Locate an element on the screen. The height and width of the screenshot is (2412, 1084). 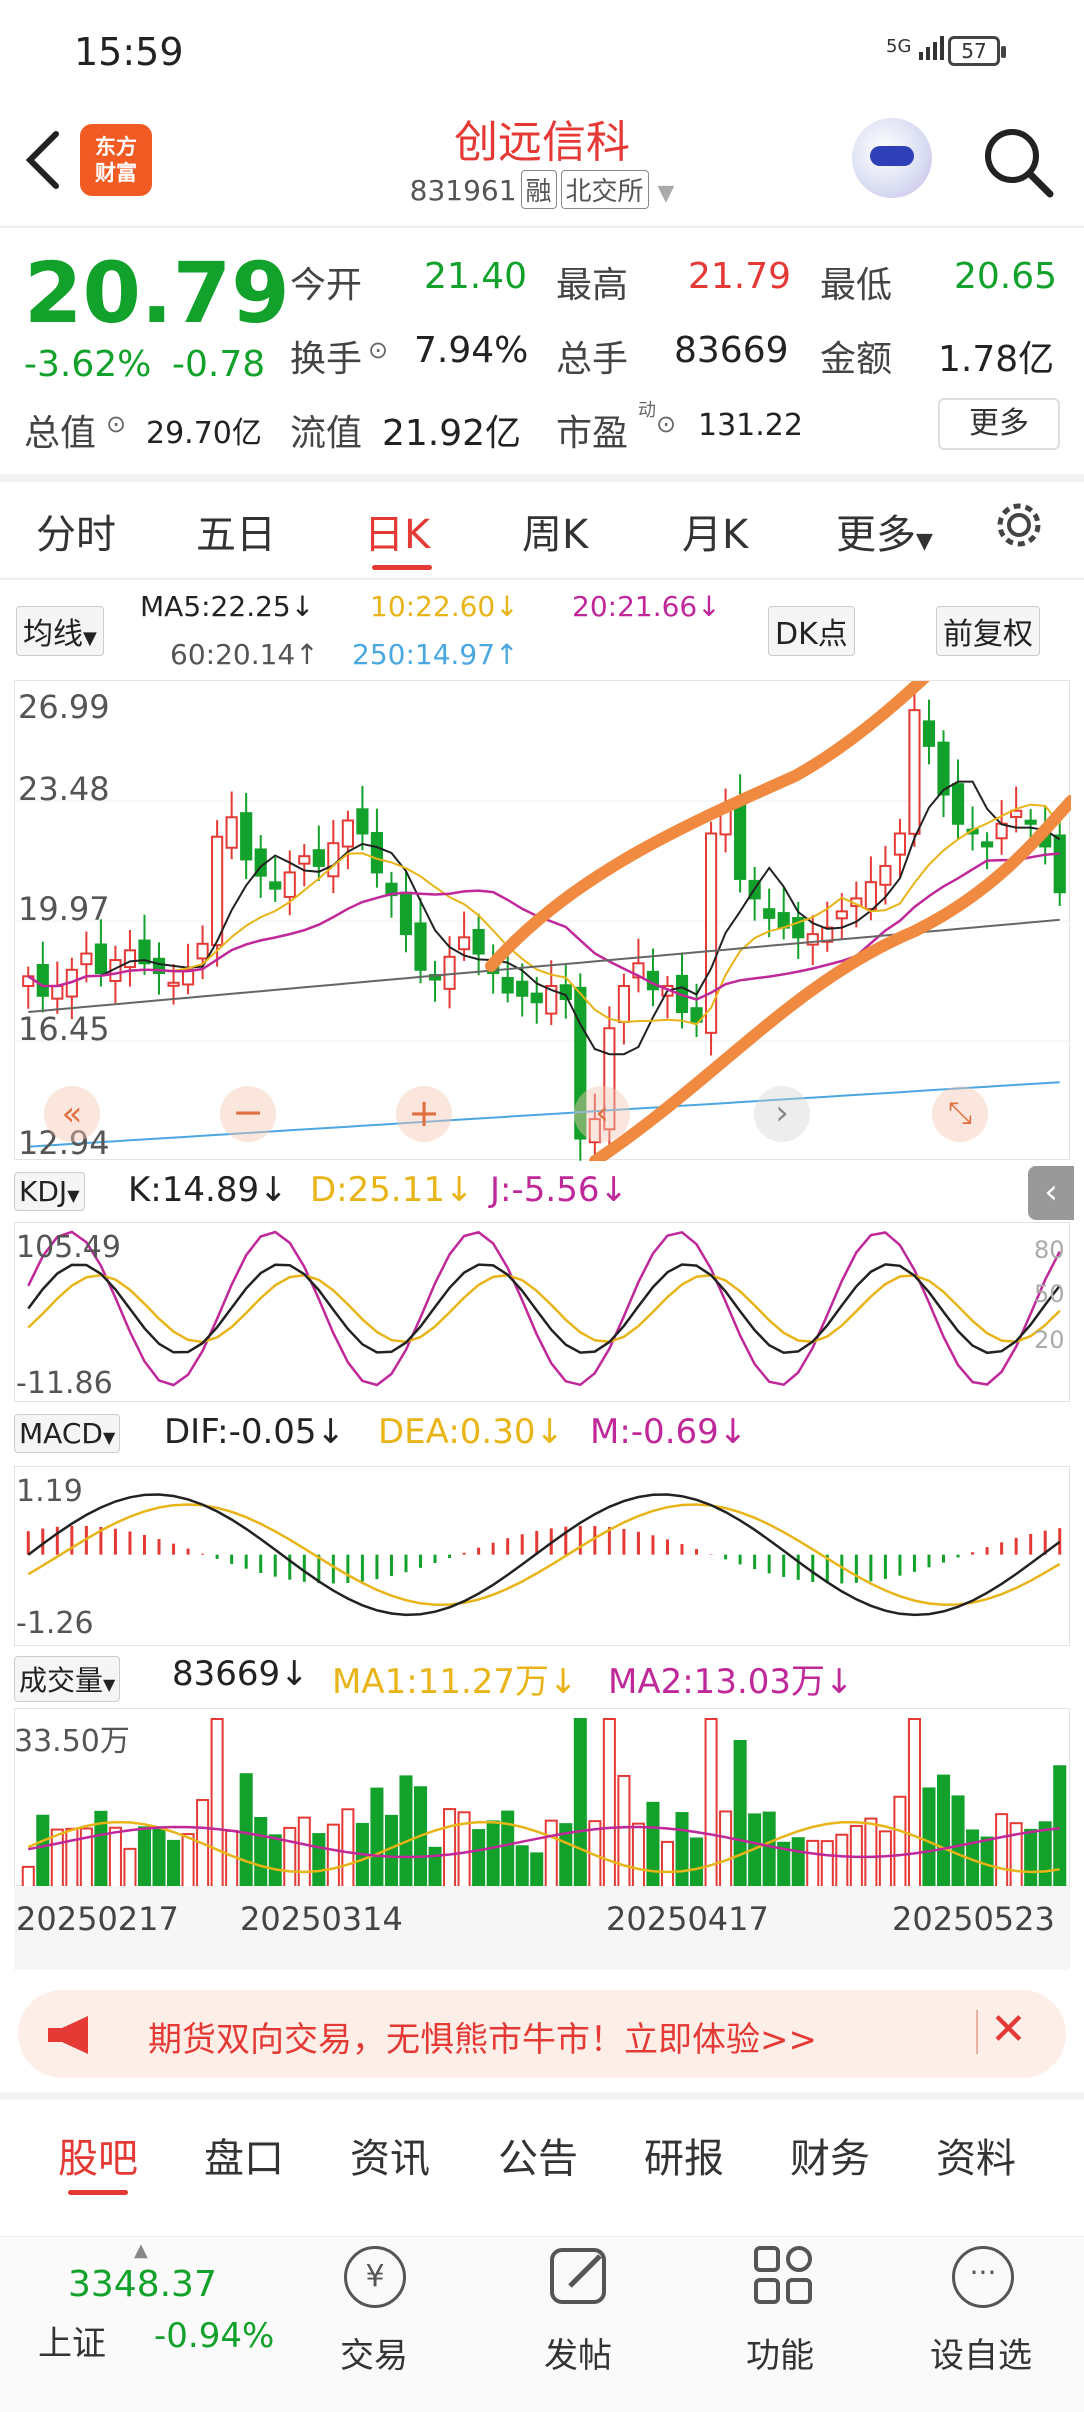
tab-weekly-k: 周K is located at coordinates (555, 535).